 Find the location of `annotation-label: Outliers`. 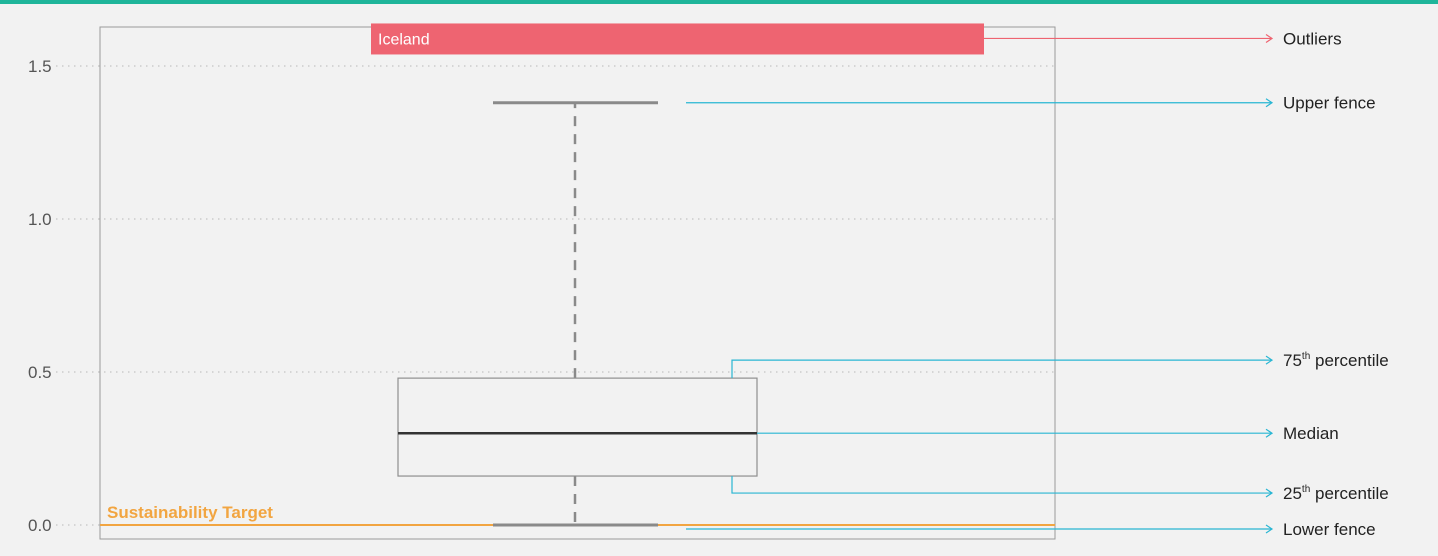

annotation-label: Outliers is located at coordinates (1312, 38).